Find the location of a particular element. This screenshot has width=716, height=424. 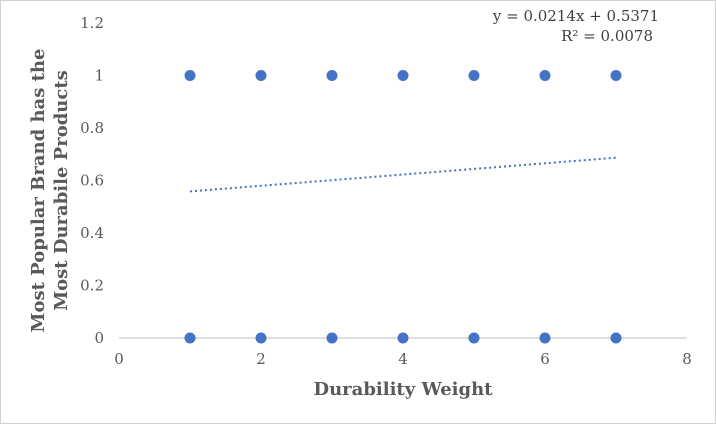

y-tick-label: 0.6 is located at coordinates (92, 181).